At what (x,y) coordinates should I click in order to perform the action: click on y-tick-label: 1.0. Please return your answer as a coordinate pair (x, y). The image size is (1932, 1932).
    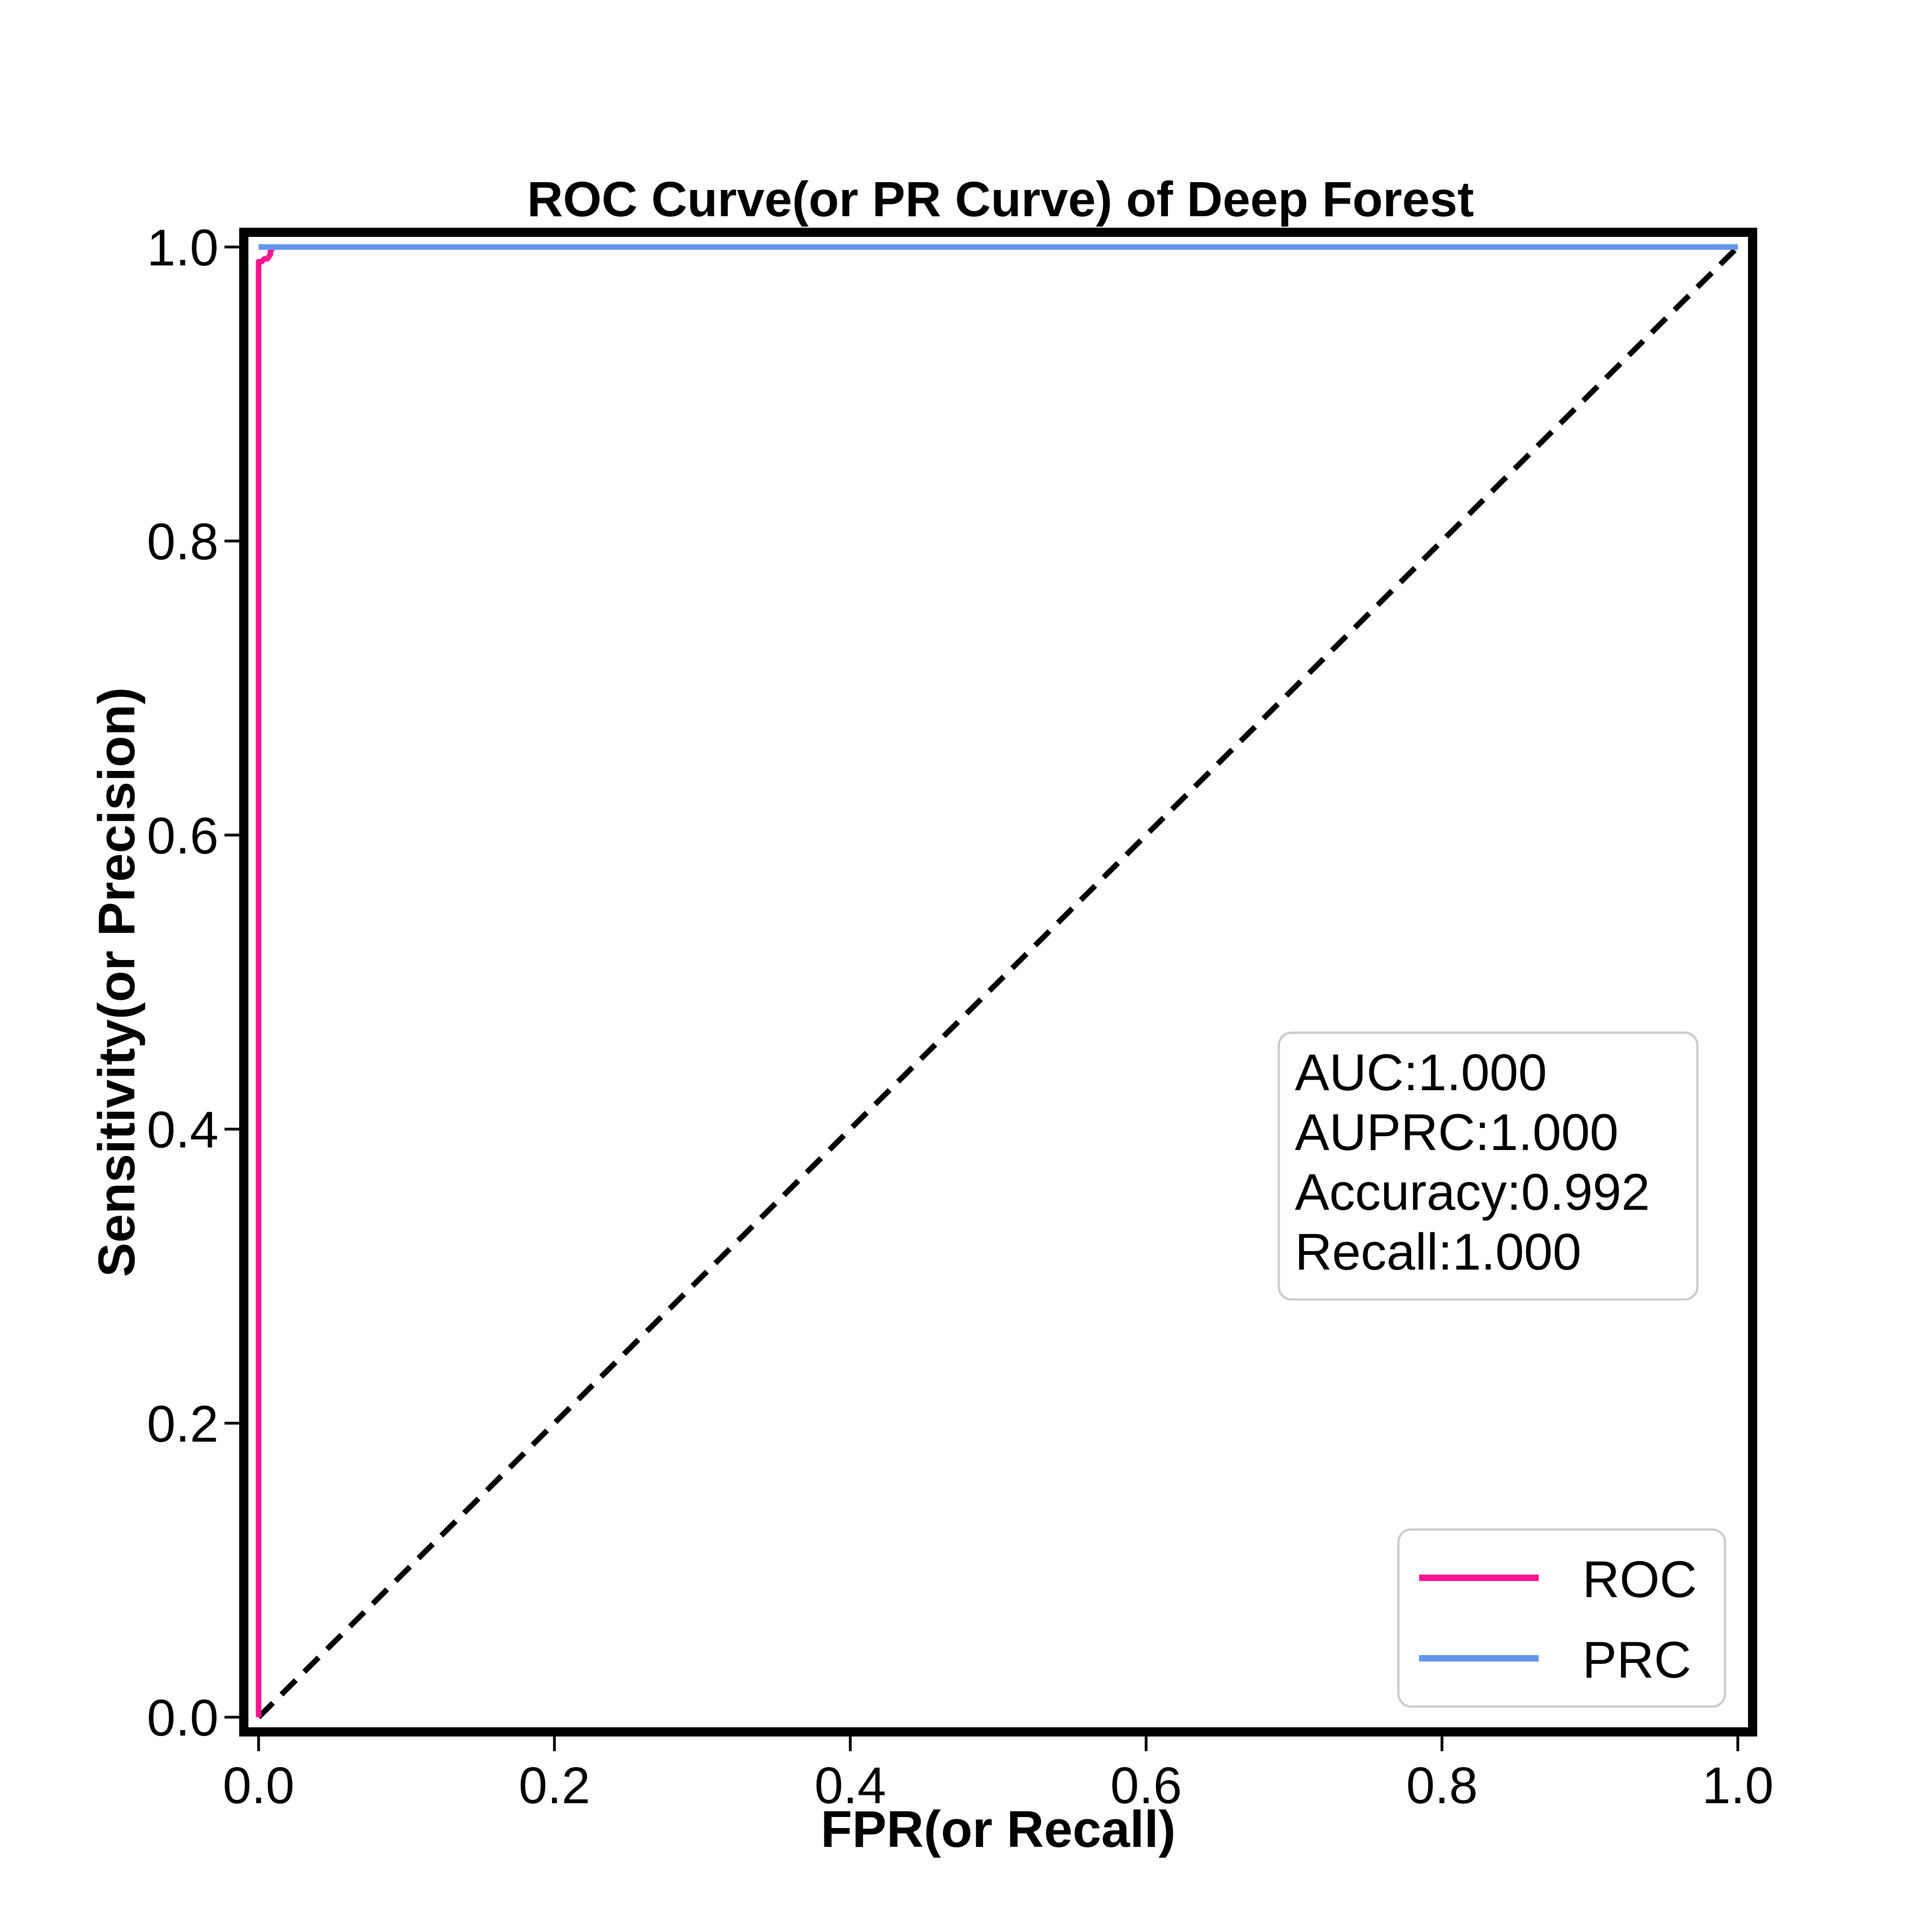
    Looking at the image, I should click on (182, 247).